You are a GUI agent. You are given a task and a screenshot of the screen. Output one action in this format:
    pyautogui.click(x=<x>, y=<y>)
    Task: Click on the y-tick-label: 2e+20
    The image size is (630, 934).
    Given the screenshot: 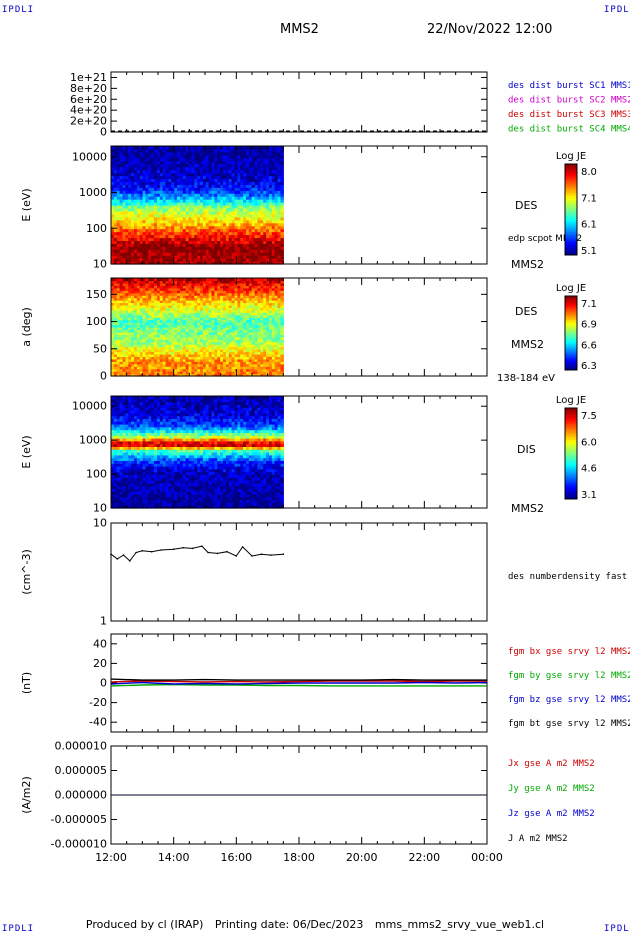 What is the action you would take?
    pyautogui.click(x=88, y=121)
    